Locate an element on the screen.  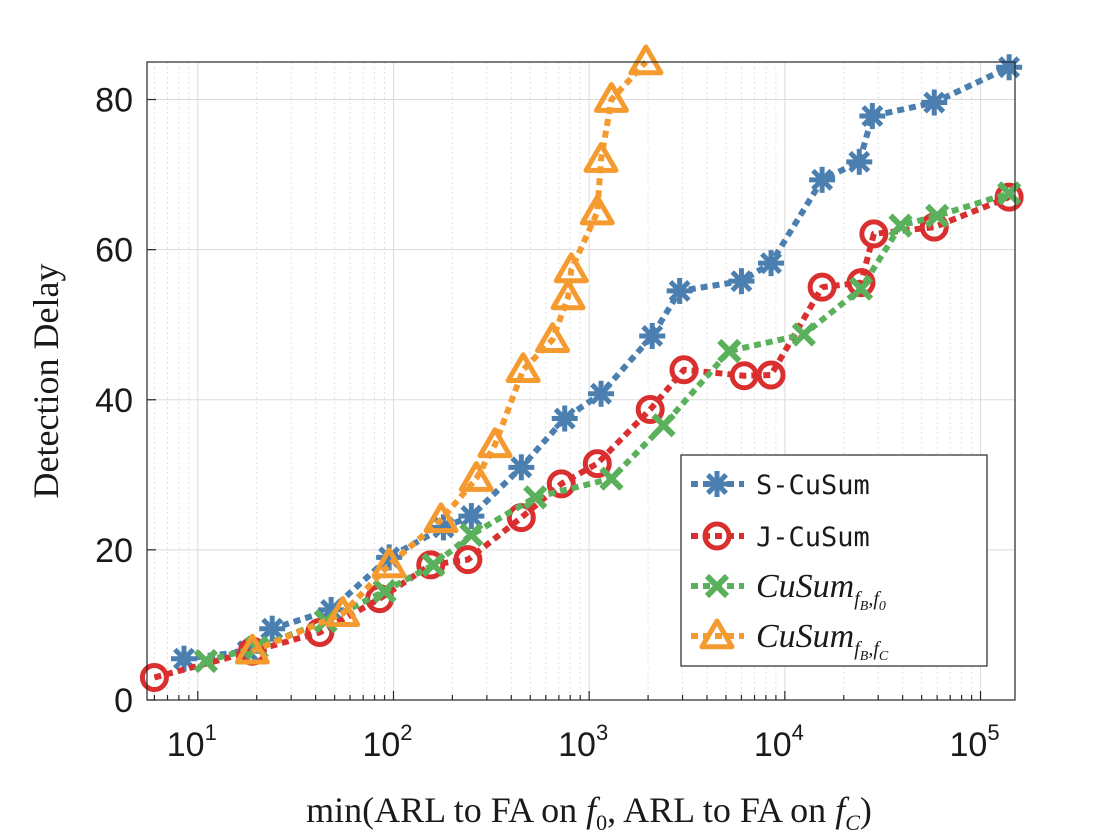
legend-item: CuSumfB,fC is located at coordinates (790, 641).